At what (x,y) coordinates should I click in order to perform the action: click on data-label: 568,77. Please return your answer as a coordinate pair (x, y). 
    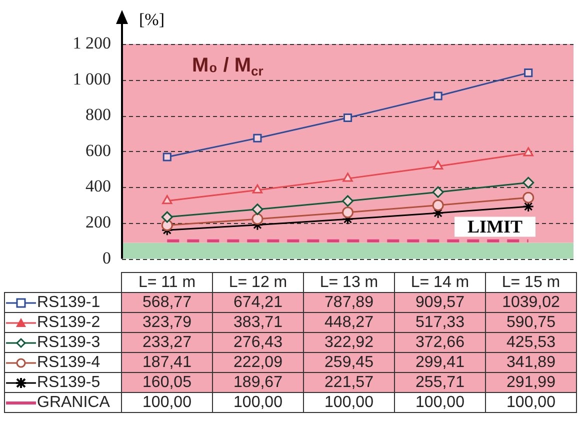
    Looking at the image, I should click on (167, 302).